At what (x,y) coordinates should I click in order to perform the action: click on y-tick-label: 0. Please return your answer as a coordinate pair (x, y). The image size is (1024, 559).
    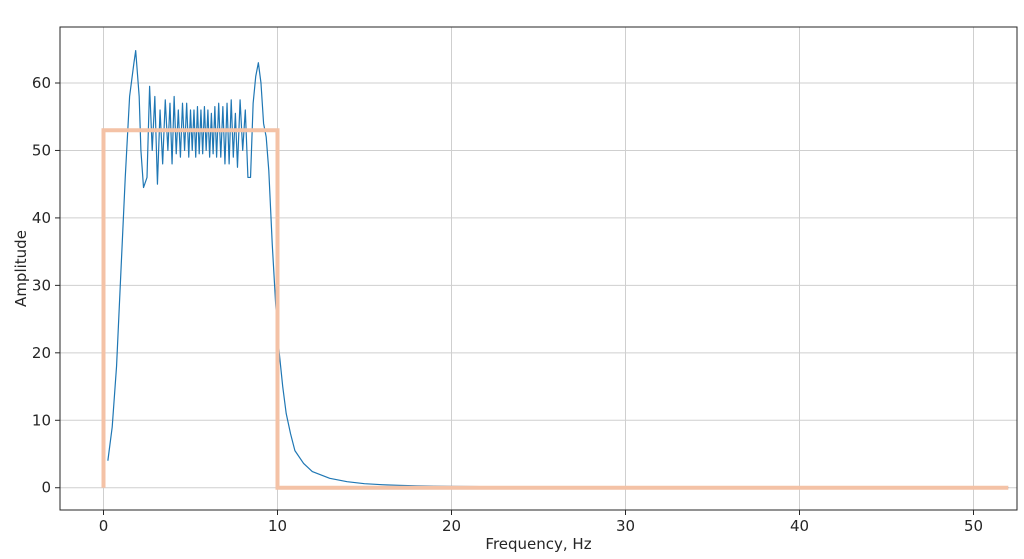
    Looking at the image, I should click on (46, 488).